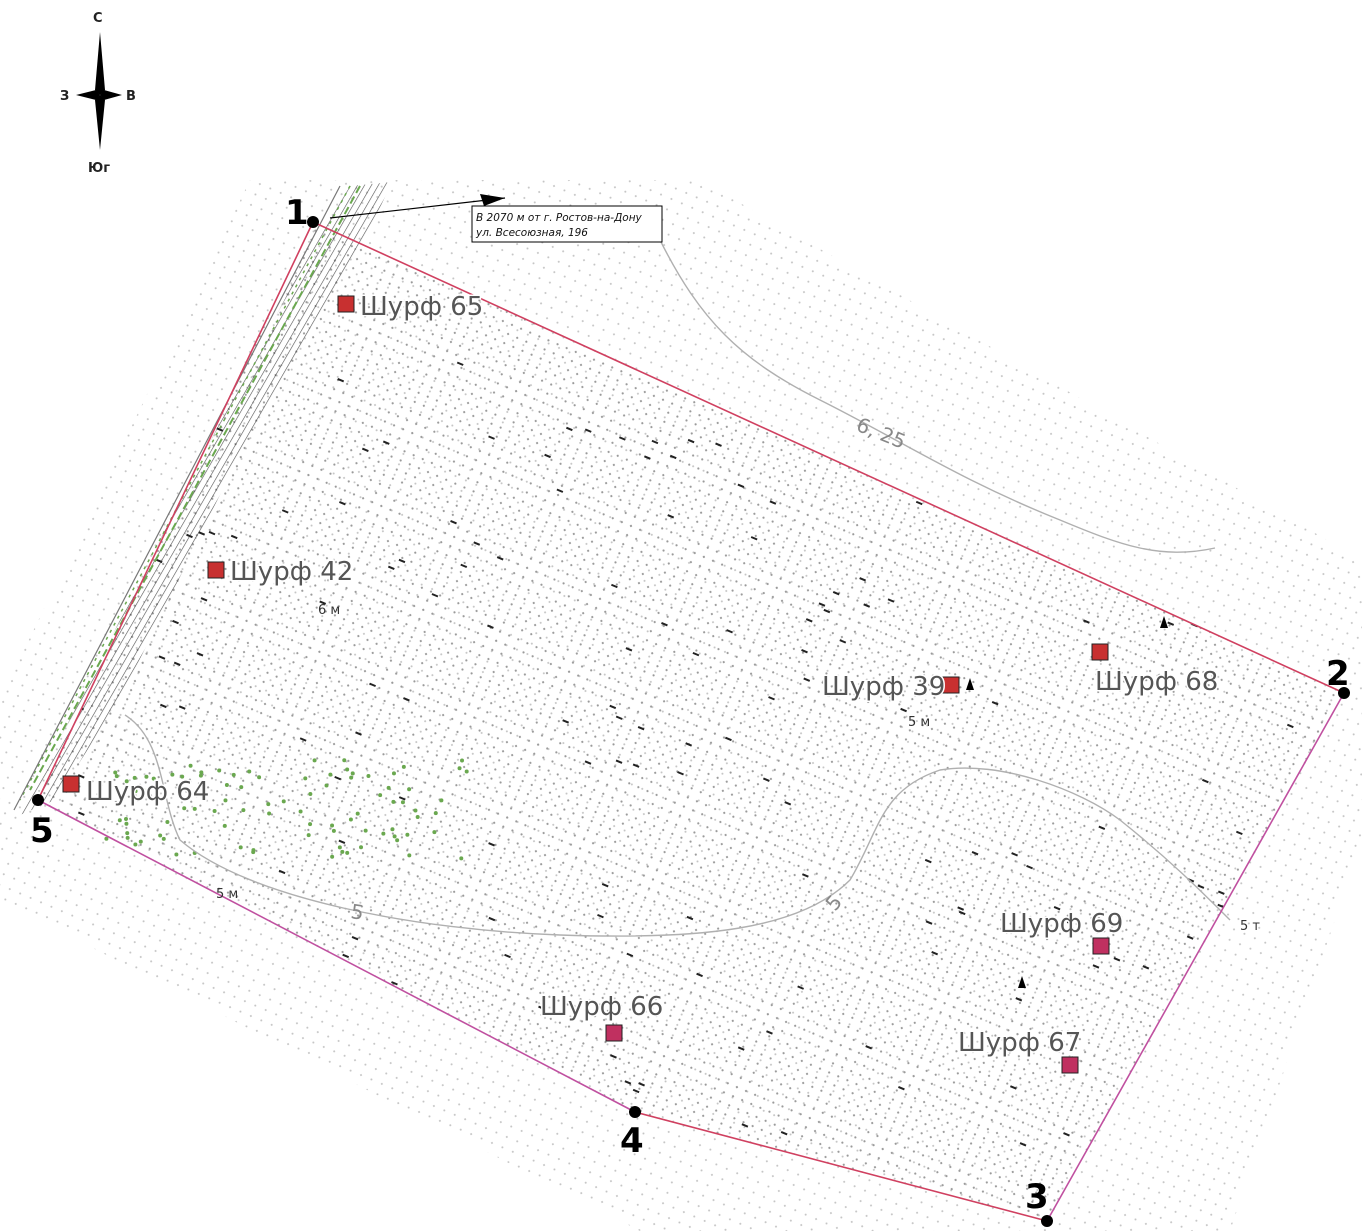 The height and width of the screenshot is (1231, 1362). I want to click on pit-65: Шурф 65, so click(411, 307).